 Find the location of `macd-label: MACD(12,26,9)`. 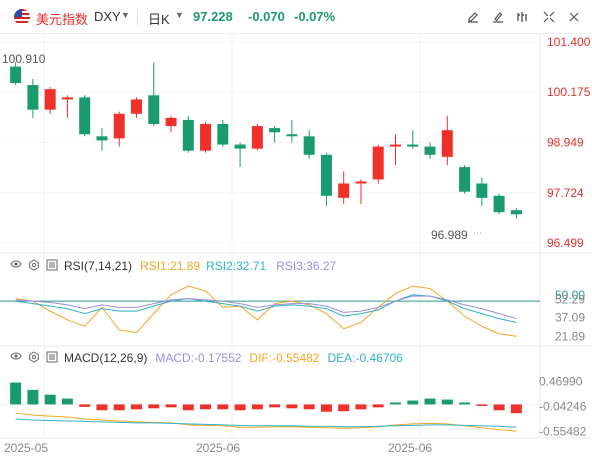

macd-label: MACD(12,26,9) is located at coordinates (106, 358).